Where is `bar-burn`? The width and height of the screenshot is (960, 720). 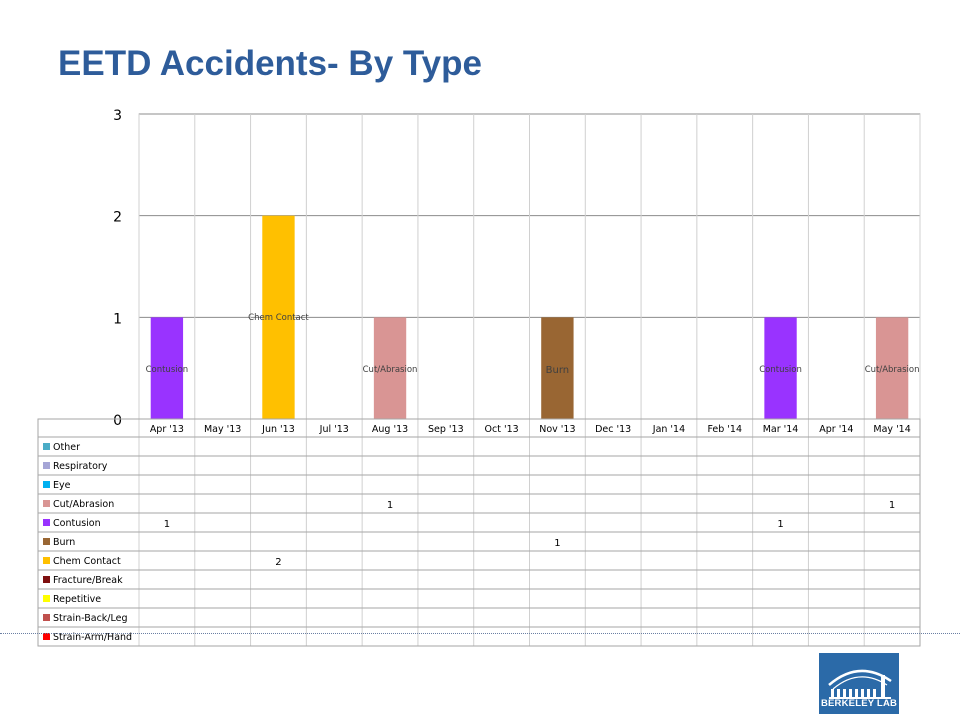
bar-burn is located at coordinates (557, 368).